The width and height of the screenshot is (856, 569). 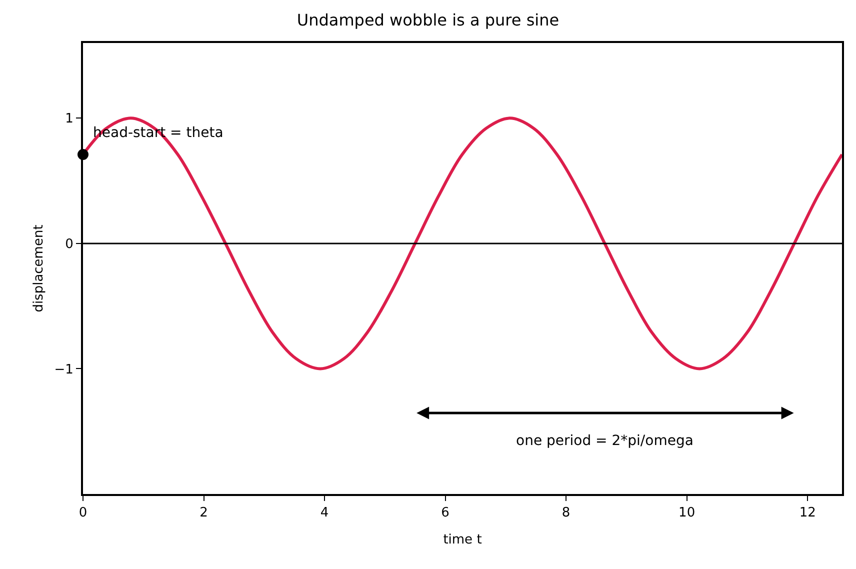 I want to click on y-tick-label: 0, so click(x=69, y=244).